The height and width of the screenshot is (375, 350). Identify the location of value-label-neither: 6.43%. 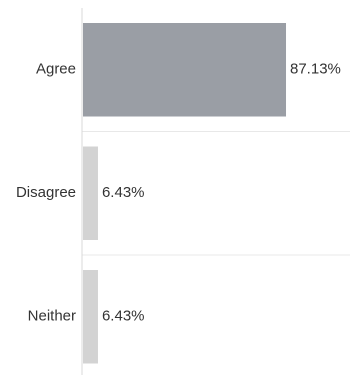
(123, 316).